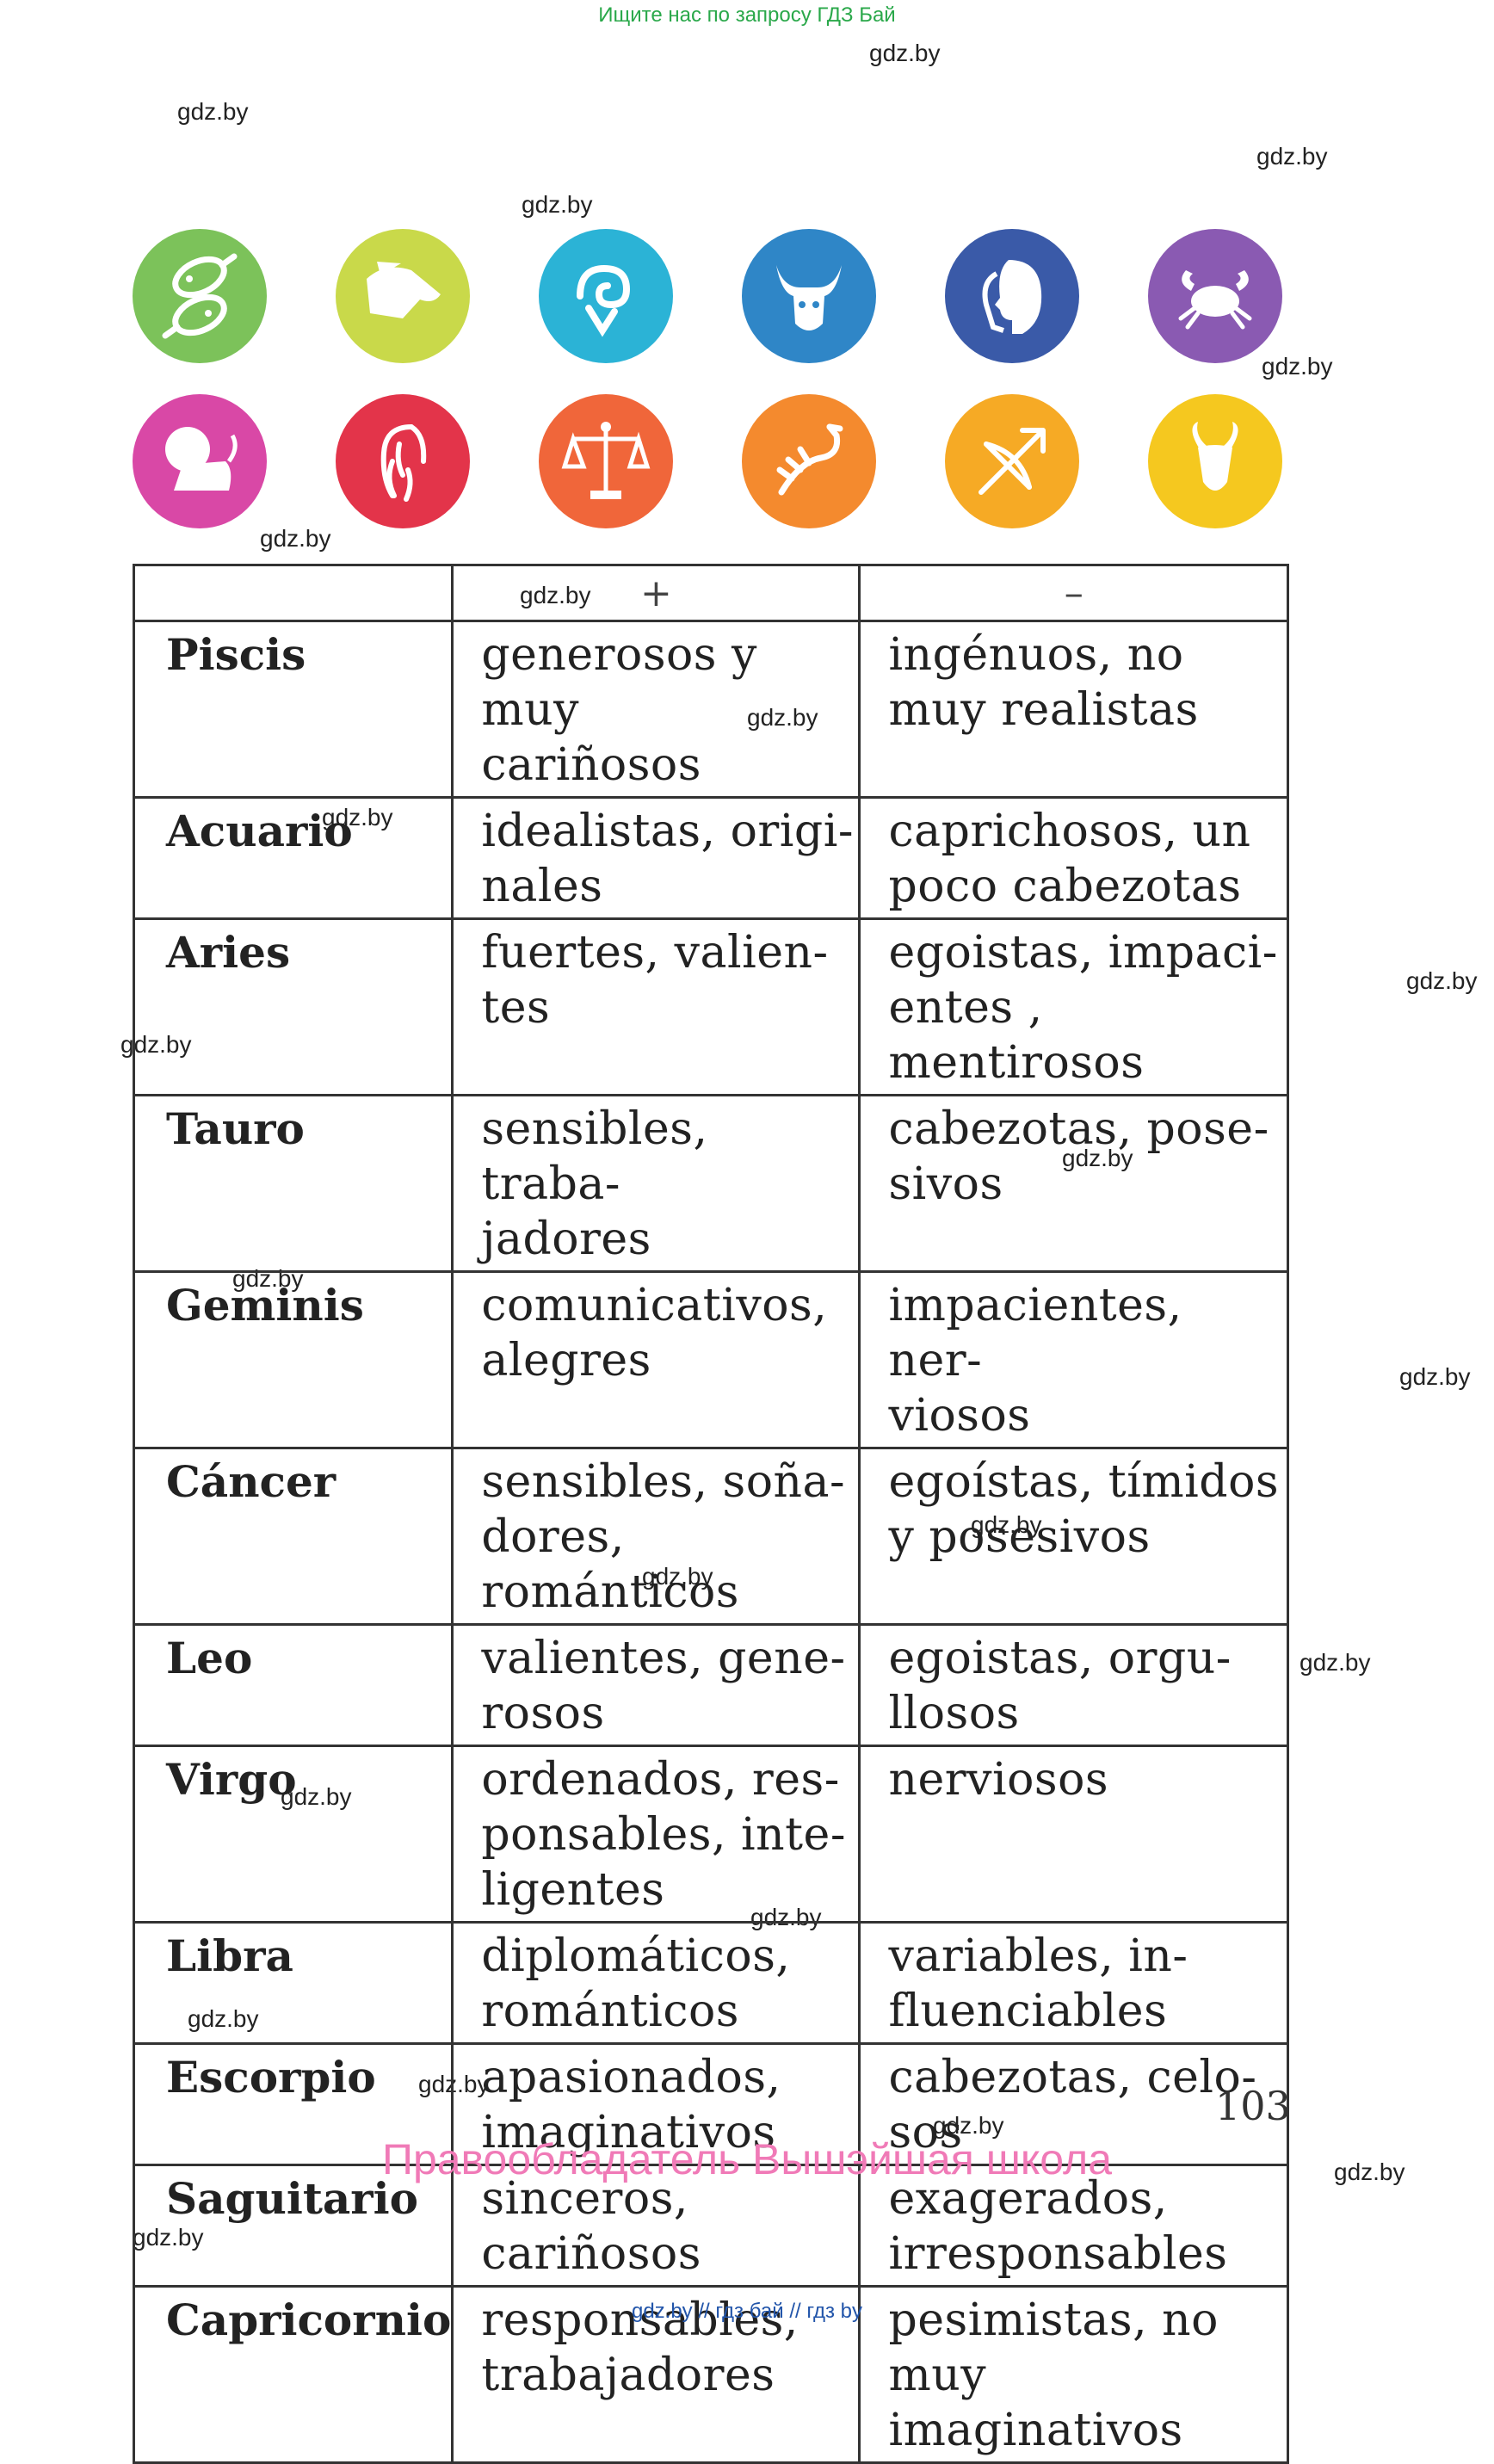 The image size is (1494, 2464). Describe the element at coordinates (293, 2226) in the screenshot. I see `sign-cell: Saguitario` at that location.